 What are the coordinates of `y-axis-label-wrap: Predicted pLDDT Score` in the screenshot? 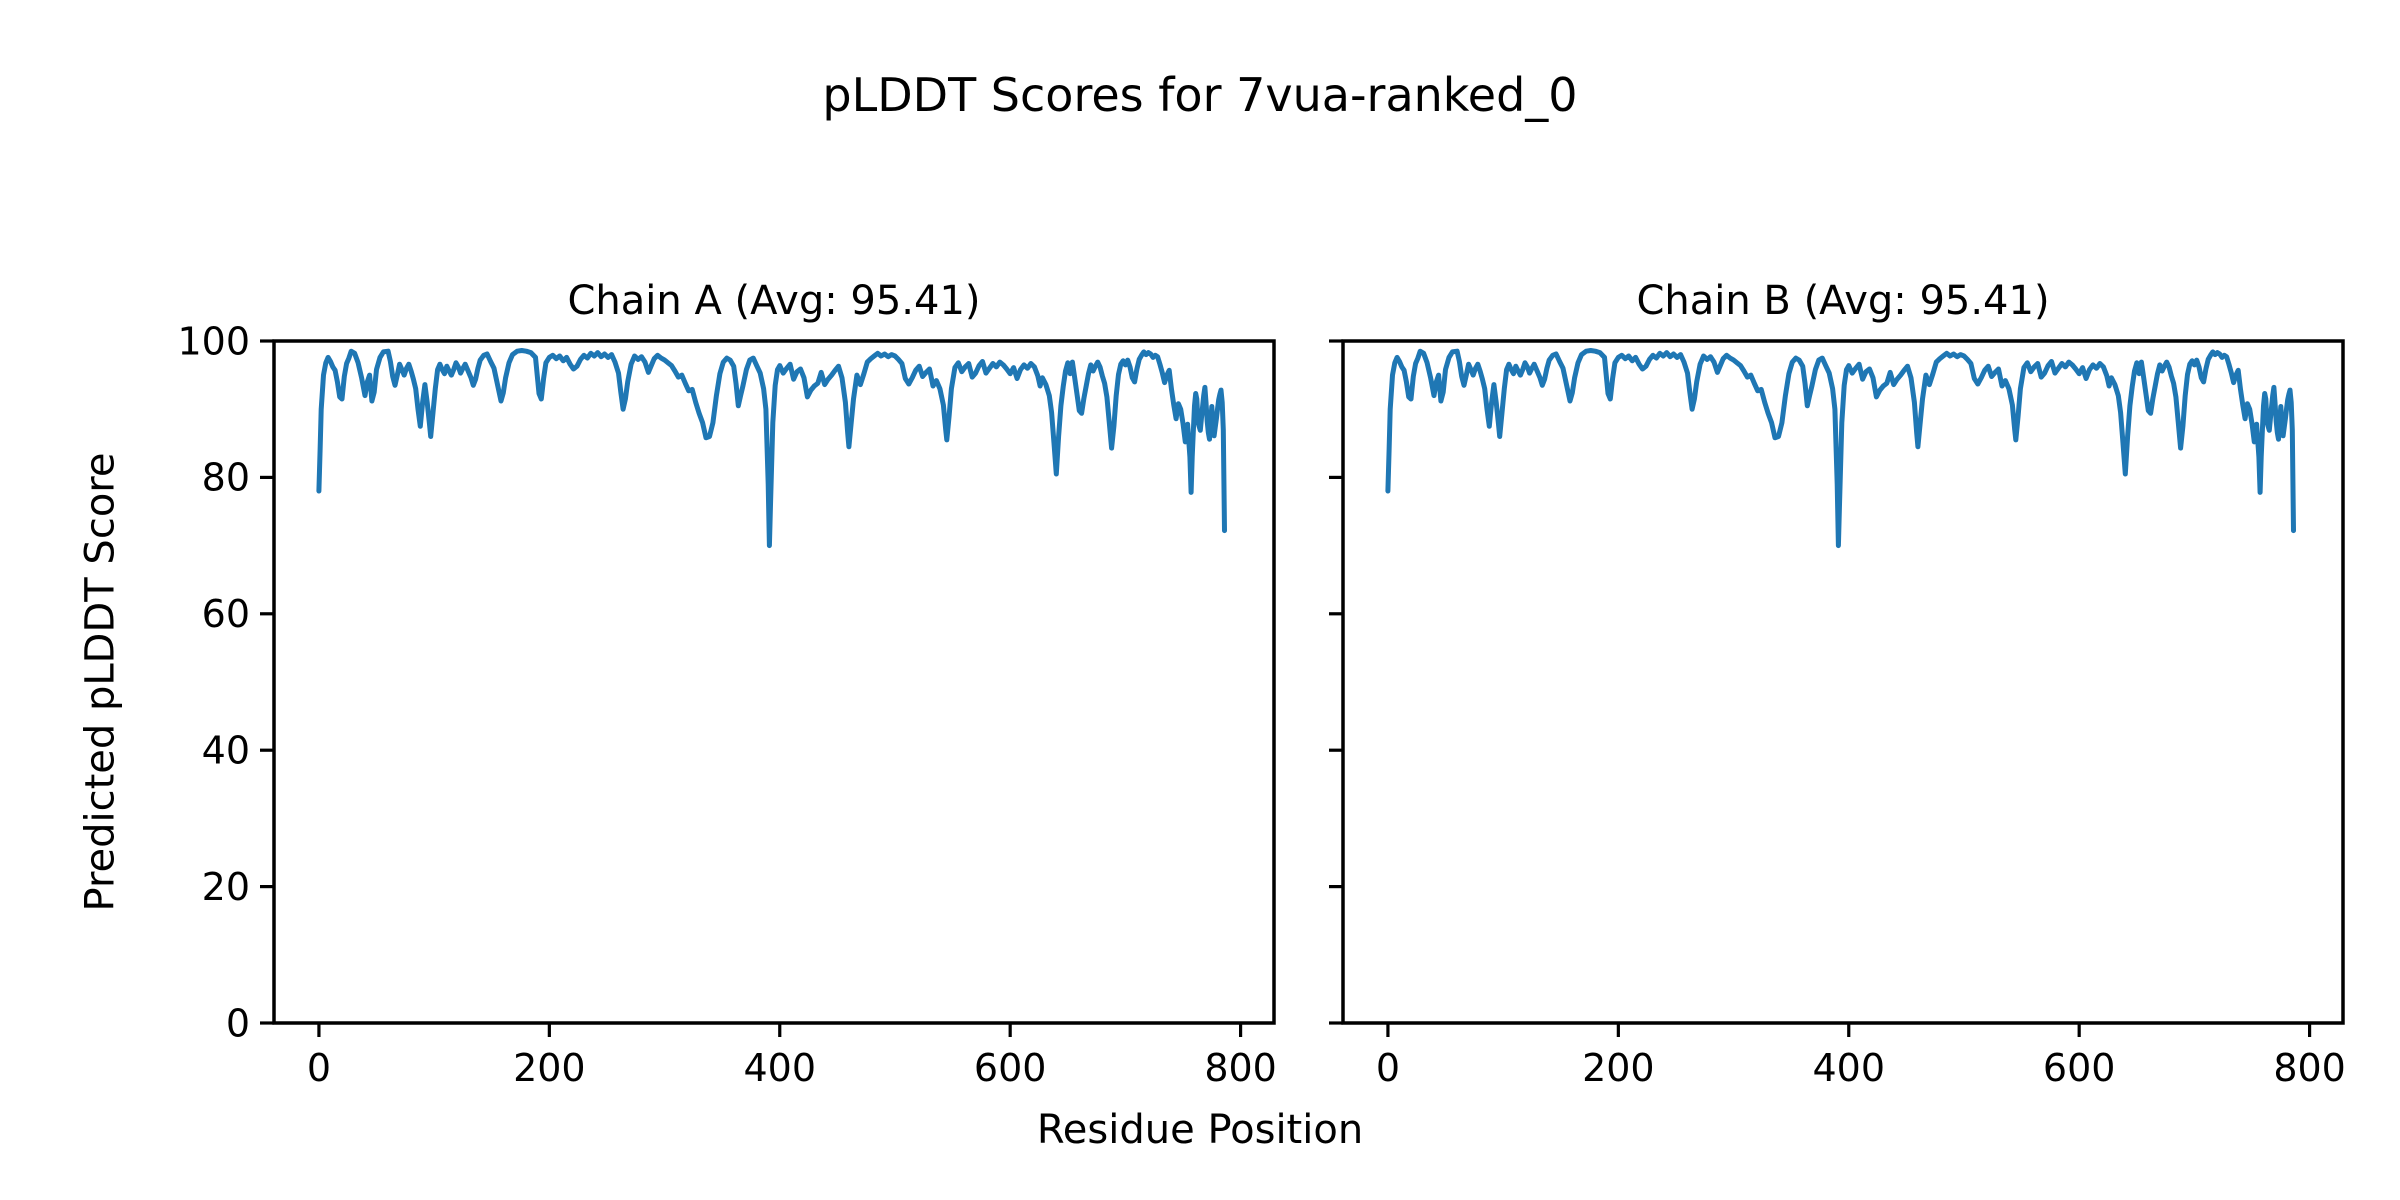 It's located at (100, 682).